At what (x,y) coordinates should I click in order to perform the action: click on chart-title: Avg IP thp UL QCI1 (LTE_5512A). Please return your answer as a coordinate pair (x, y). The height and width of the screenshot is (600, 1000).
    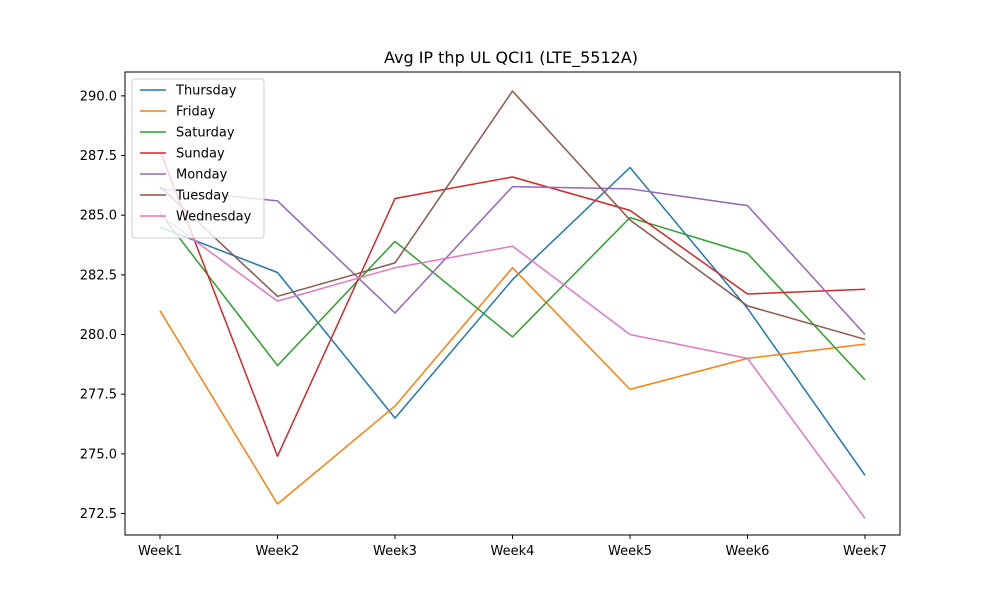
    Looking at the image, I should click on (511, 58).